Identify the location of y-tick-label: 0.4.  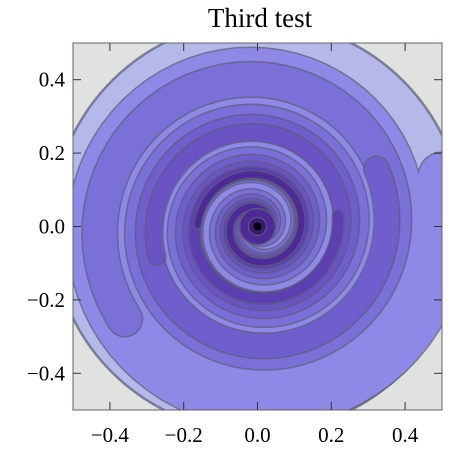
(52, 80).